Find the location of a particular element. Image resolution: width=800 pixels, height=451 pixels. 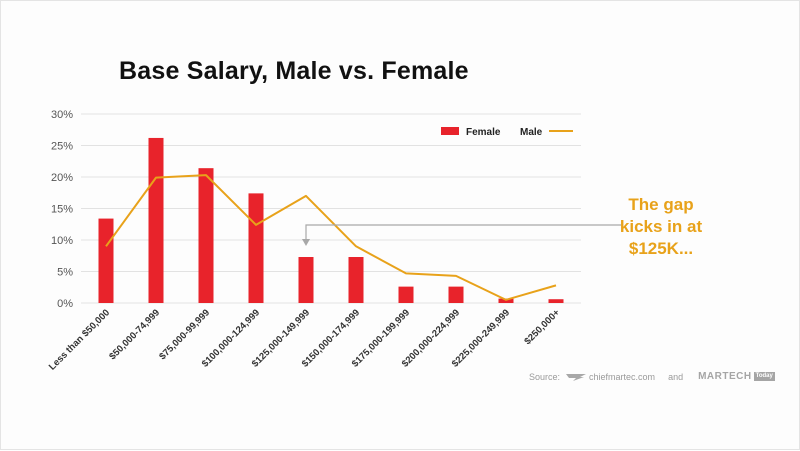

chiefmartec-logo: chiefmartec.com is located at coordinates (610, 377).